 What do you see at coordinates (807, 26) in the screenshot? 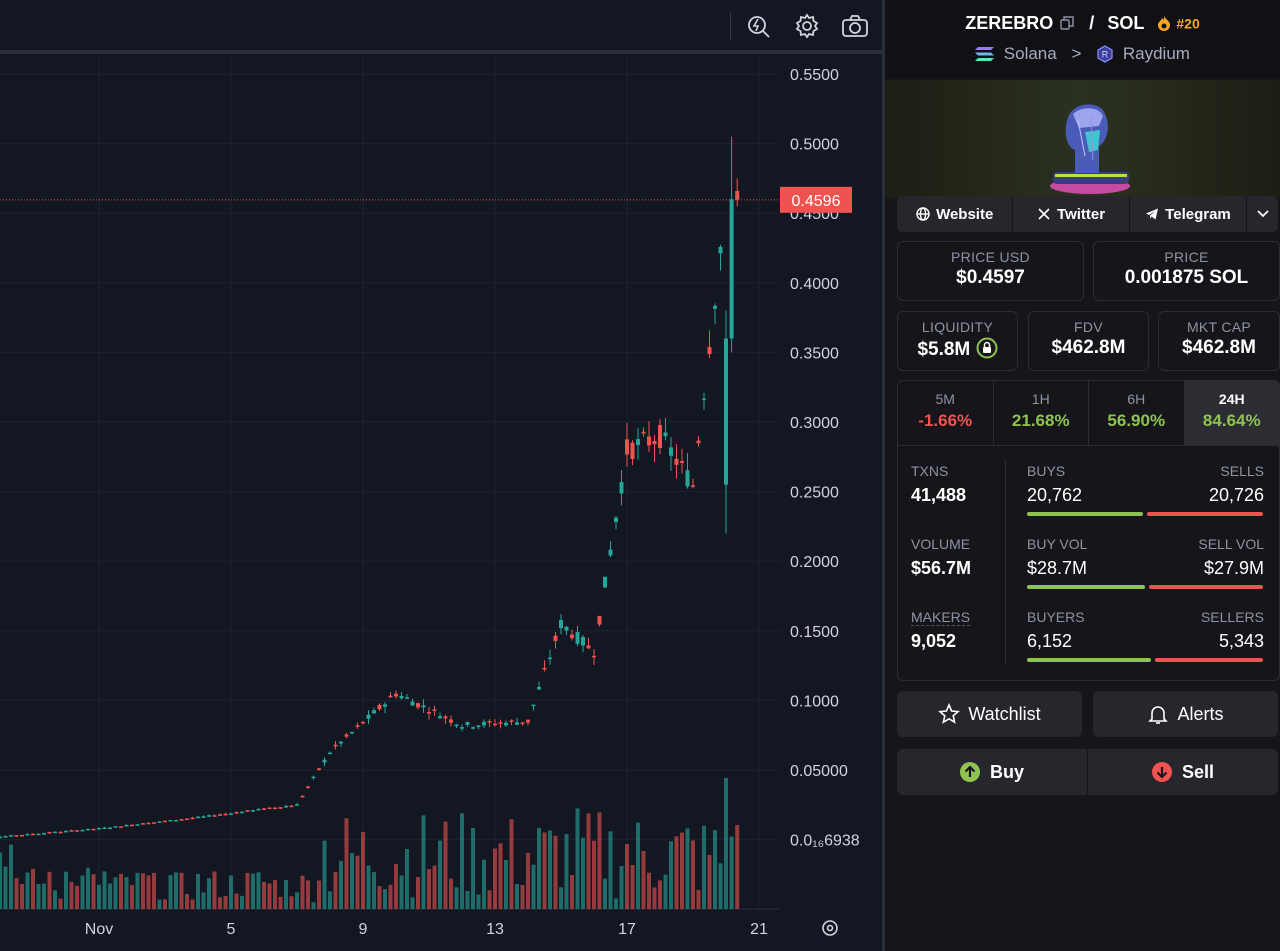
I see `settings-gear-icon` at bounding box center [807, 26].